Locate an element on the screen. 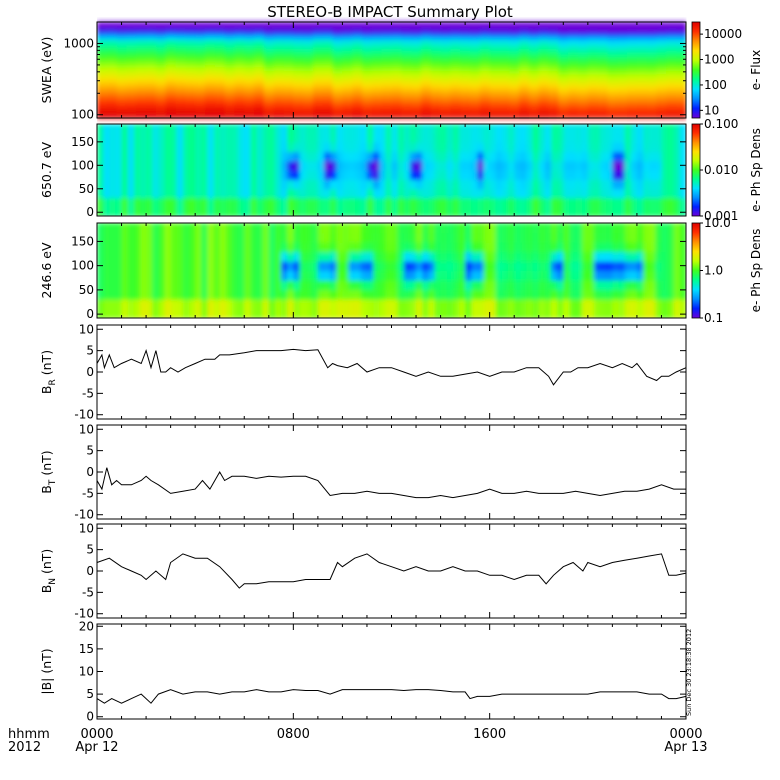  x-tick-label-time: 0800 is located at coordinates (293, 734).